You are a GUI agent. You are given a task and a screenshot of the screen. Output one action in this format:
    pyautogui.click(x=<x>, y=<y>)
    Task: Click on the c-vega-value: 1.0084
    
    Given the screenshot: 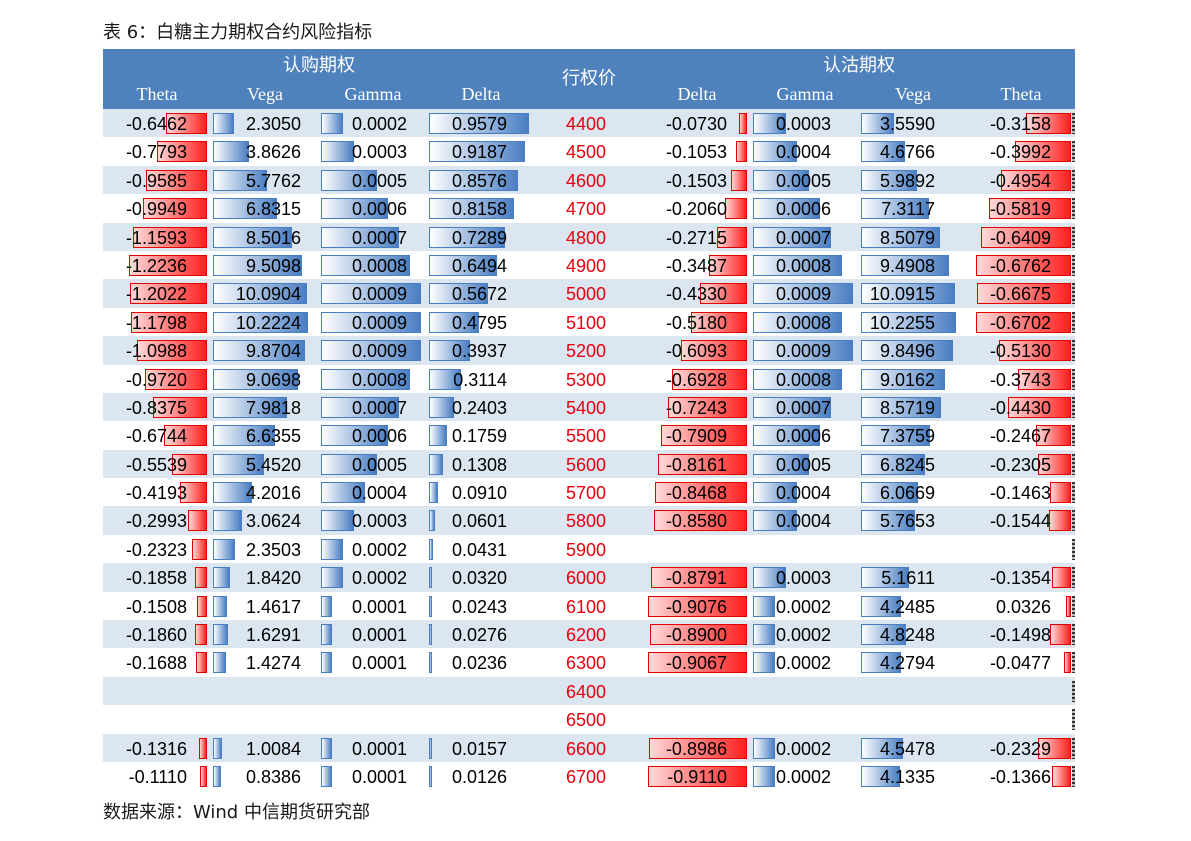 What is the action you would take?
    pyautogui.click(x=273, y=748)
    